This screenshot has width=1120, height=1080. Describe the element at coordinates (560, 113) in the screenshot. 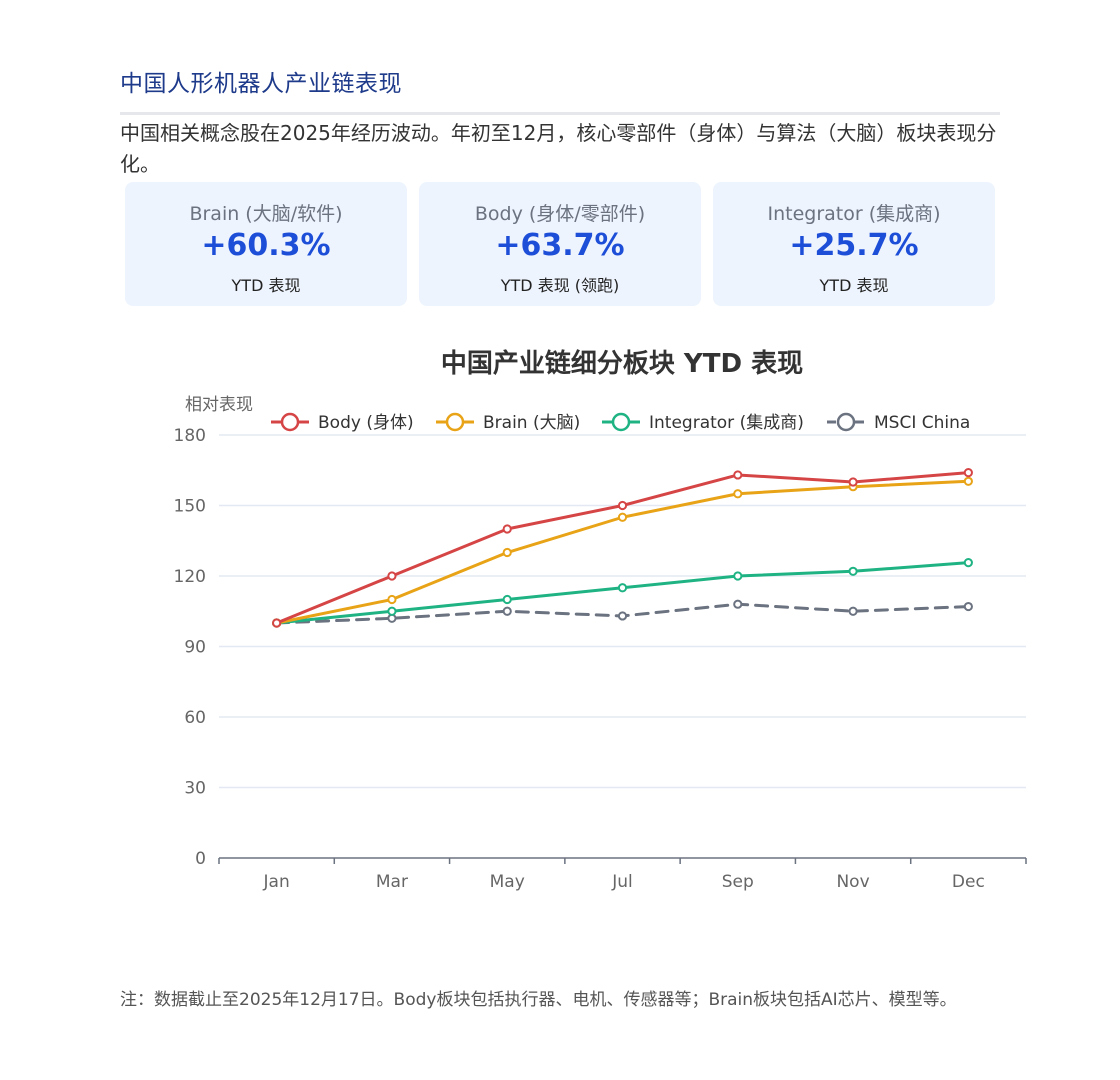

I see `title-divider` at that location.